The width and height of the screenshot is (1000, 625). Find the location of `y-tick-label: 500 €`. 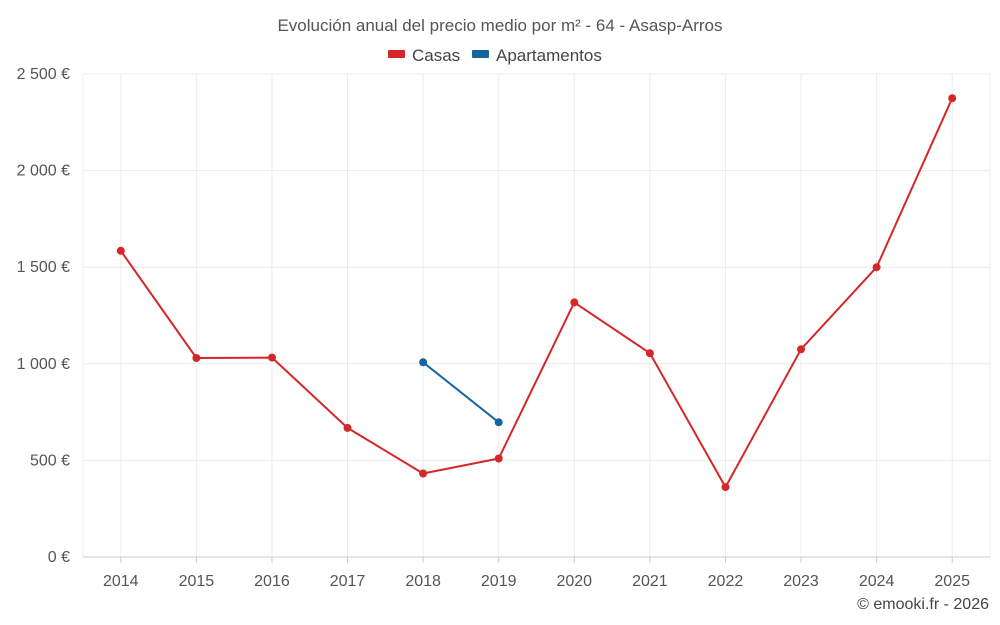

y-tick-label: 500 € is located at coordinates (50, 460).